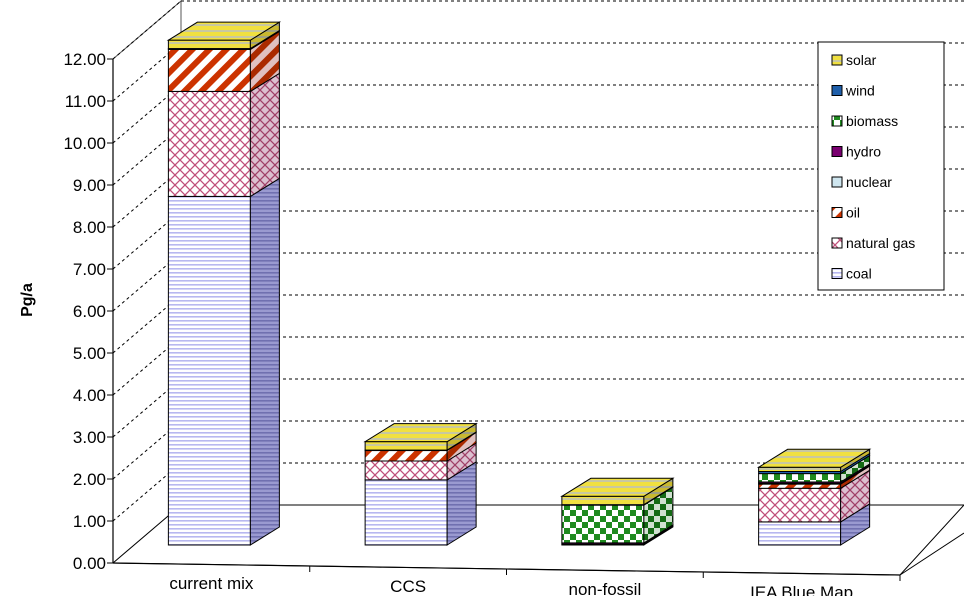 The image size is (964, 596). What do you see at coordinates (211, 583) in the screenshot?
I see `x-tick-label: current mix` at bounding box center [211, 583].